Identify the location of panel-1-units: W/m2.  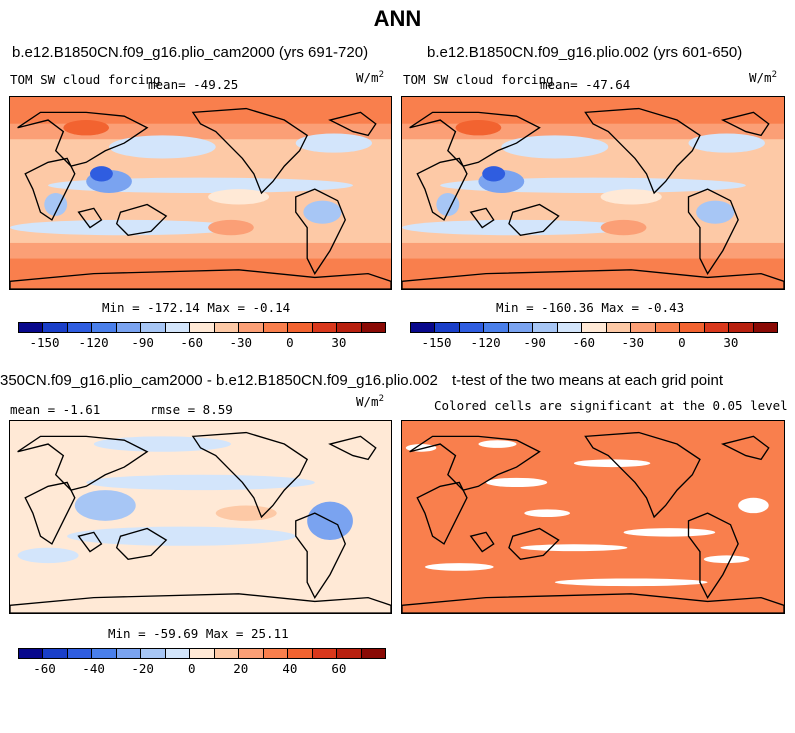
(370, 78).